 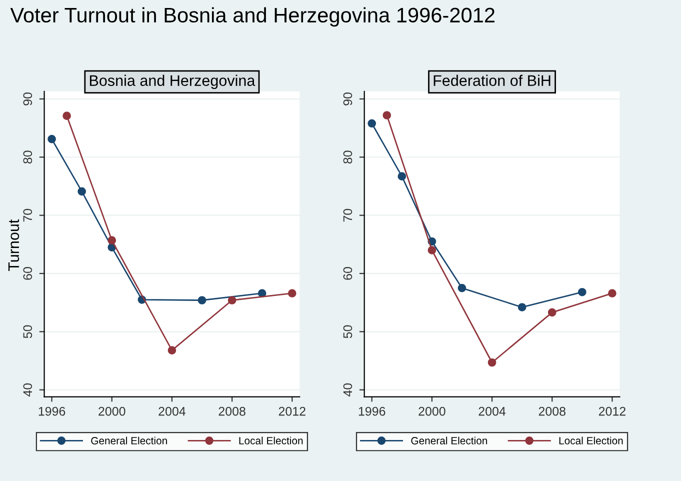 What do you see at coordinates (252, 17) in the screenshot?
I see `chart-title: Voter Turnout in Bosnia and Herzegovina 1996-2012` at bounding box center [252, 17].